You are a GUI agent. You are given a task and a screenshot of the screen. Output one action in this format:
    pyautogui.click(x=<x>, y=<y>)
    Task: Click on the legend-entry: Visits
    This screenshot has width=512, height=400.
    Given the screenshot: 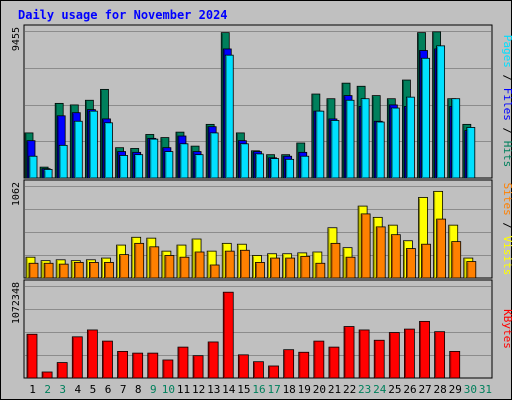 What is the action you would take?
    pyautogui.click(x=506, y=256)
    